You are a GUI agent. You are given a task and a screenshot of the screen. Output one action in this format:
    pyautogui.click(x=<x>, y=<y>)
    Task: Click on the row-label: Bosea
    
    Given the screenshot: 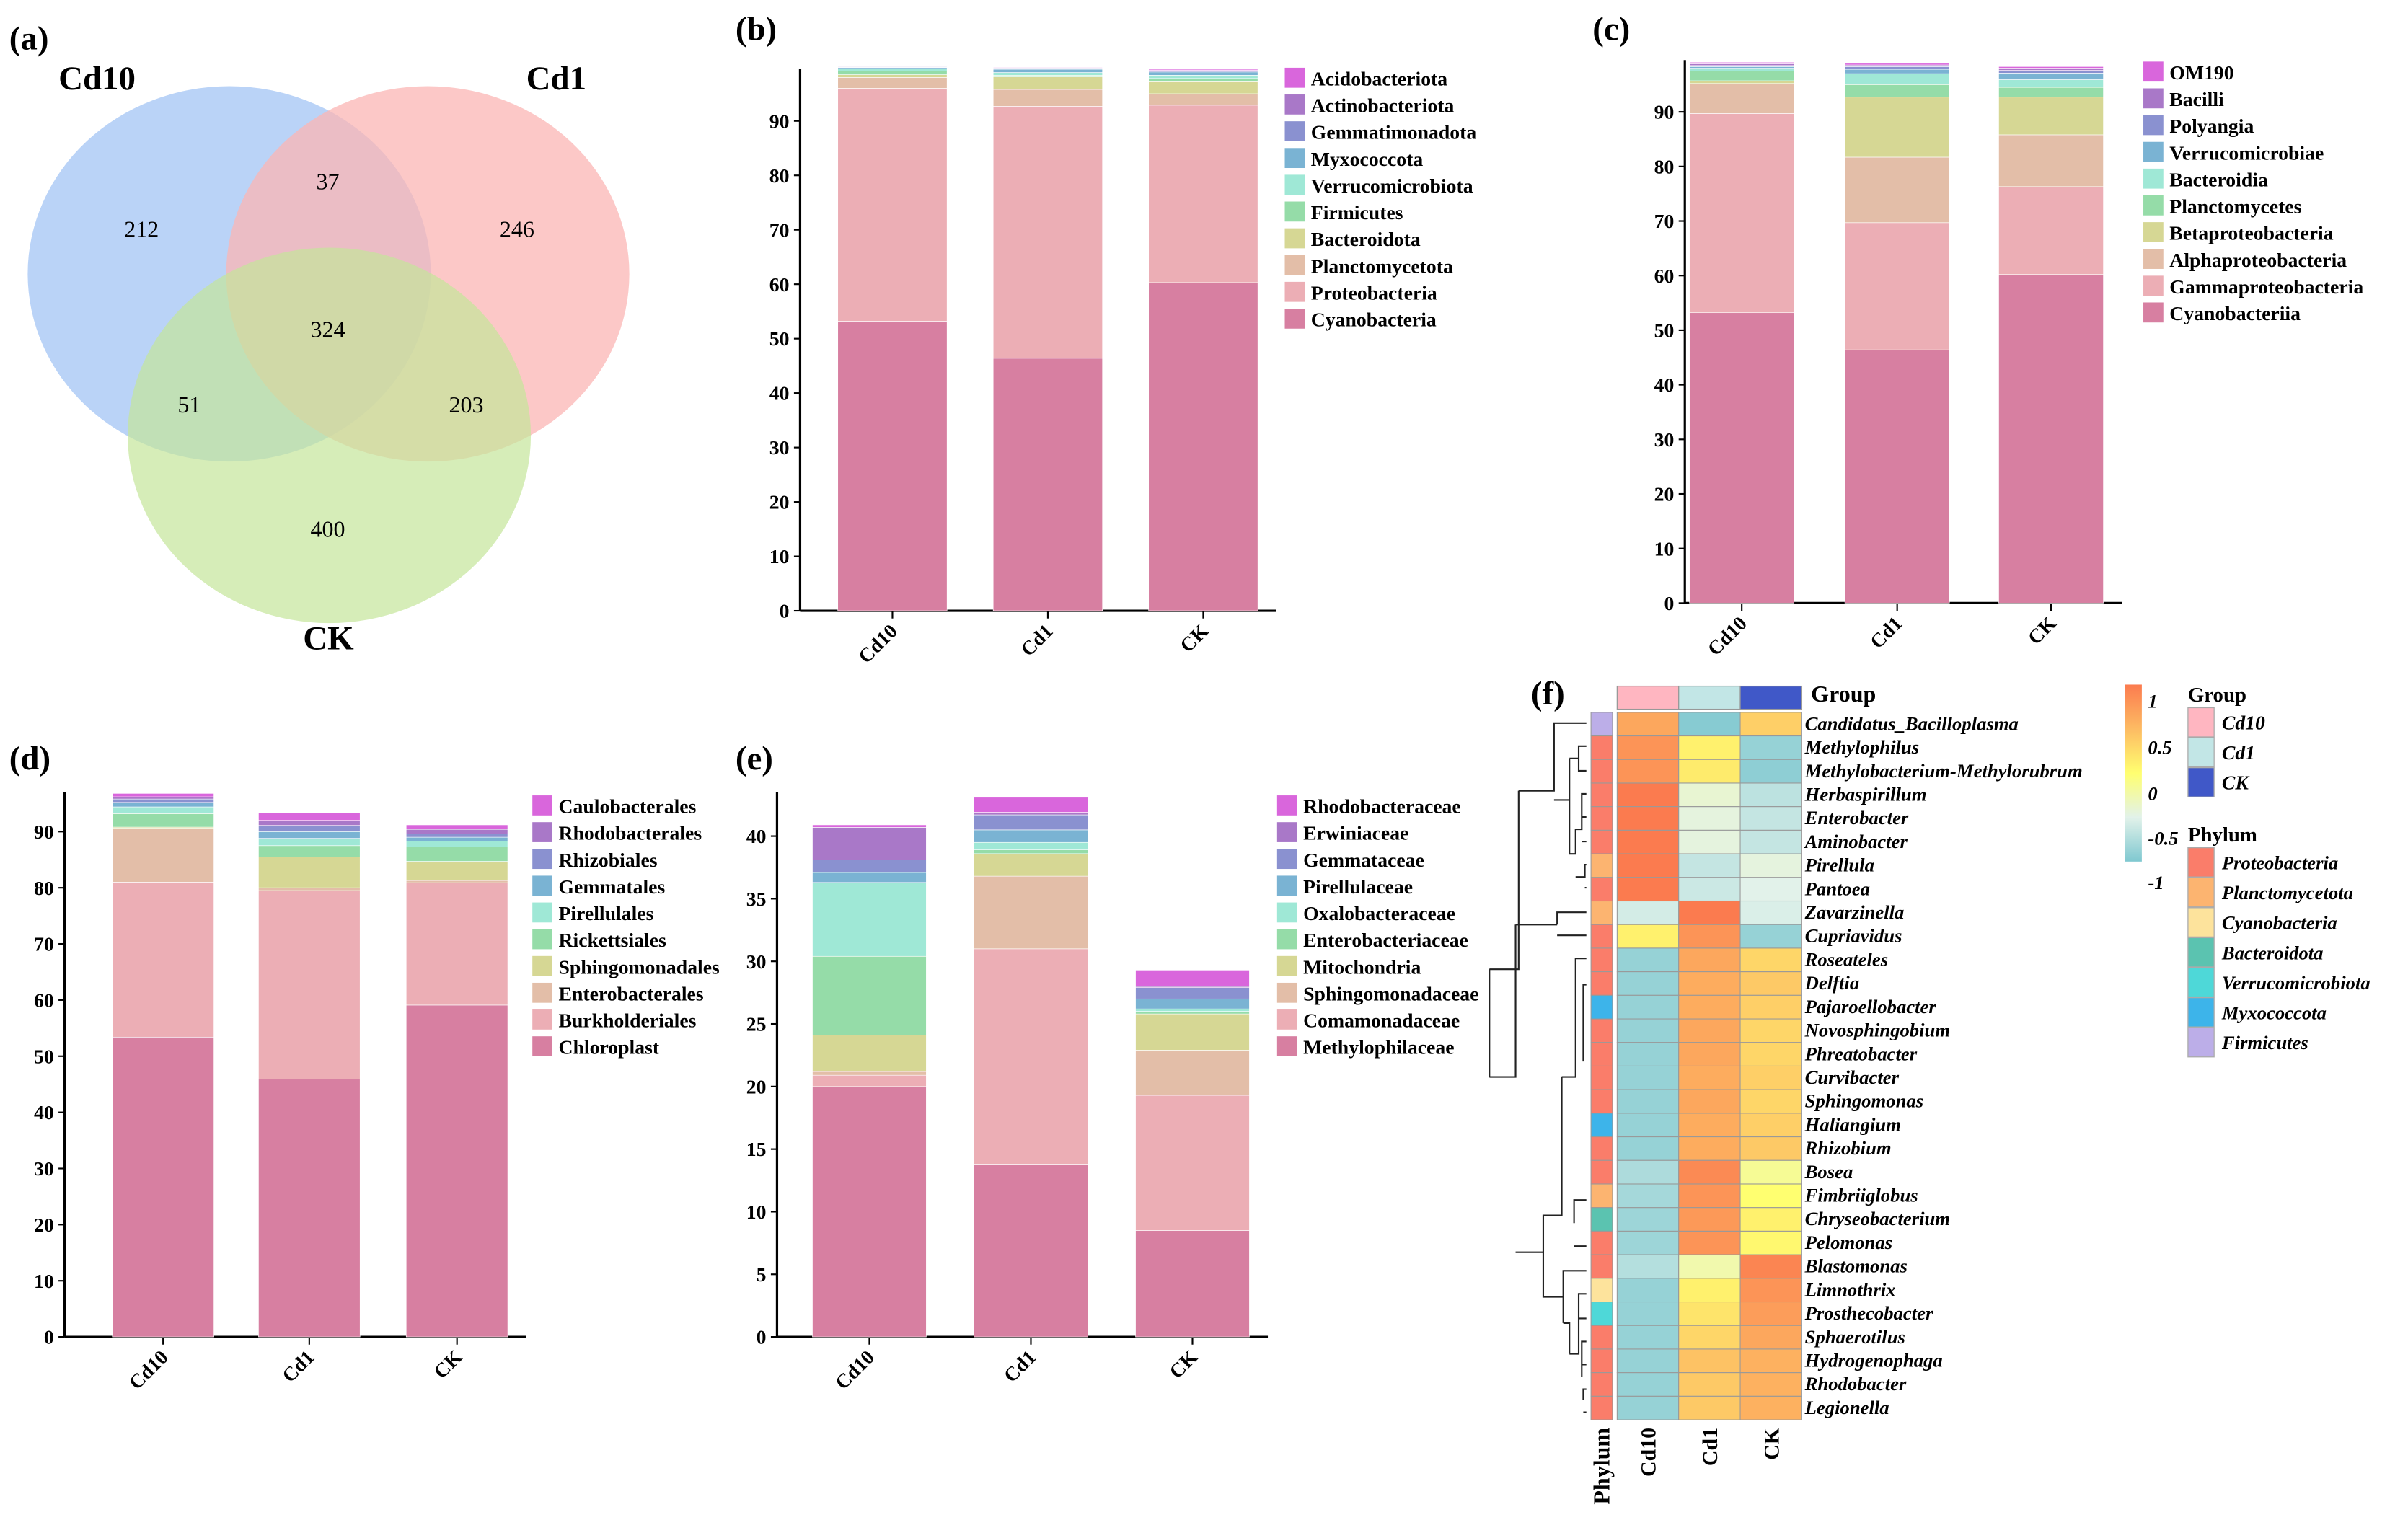 What is the action you would take?
    pyautogui.click(x=1828, y=1172)
    